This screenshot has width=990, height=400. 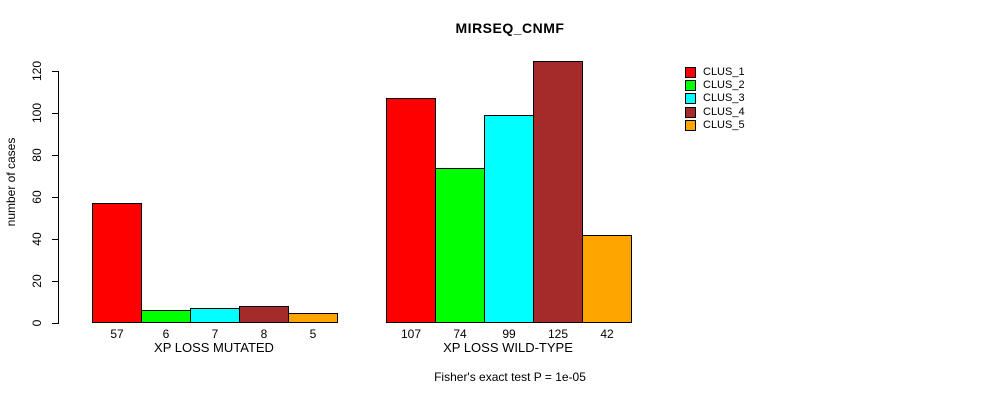 I want to click on y-tick-label: 80, so click(x=37, y=155).